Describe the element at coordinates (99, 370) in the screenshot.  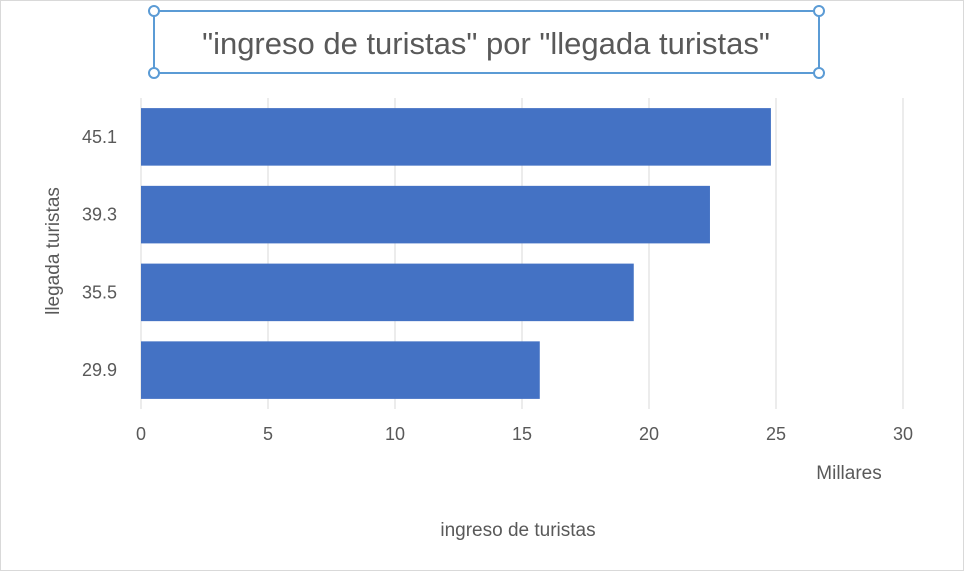
I see `y-tick-label: 29.9` at that location.